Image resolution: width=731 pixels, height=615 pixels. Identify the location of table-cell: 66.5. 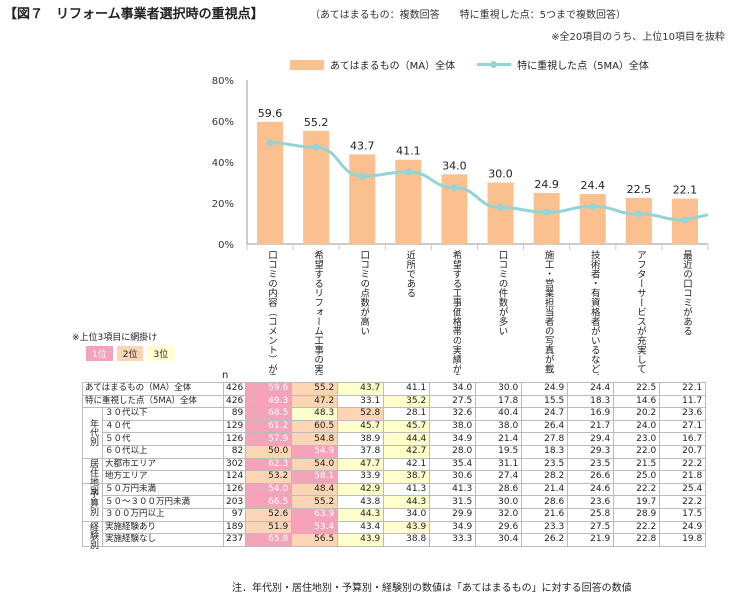
(269, 502).